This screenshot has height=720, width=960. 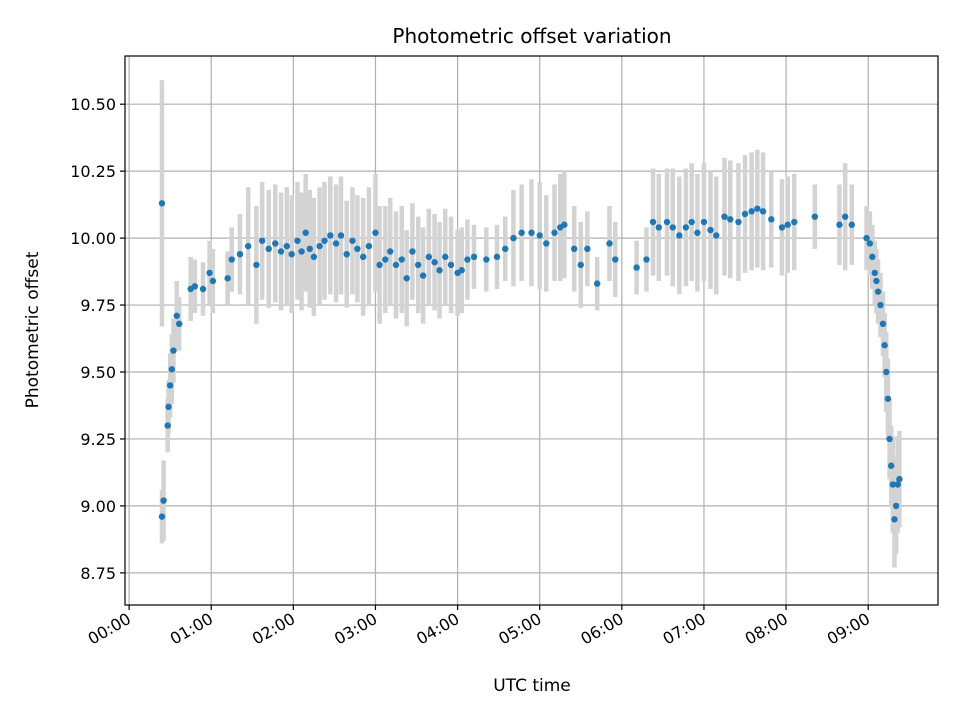 What do you see at coordinates (601, 629) in the screenshot?
I see `x-tick-label: 06:00` at bounding box center [601, 629].